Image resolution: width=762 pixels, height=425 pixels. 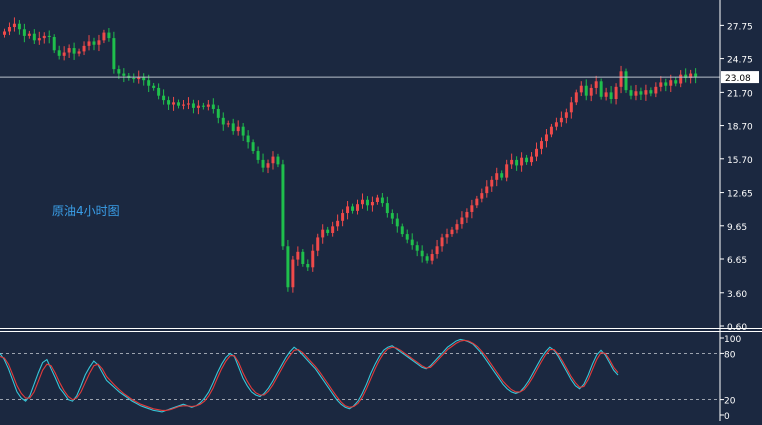 What do you see at coordinates (740, 128) in the screenshot?
I see `y-tick-label: 18.70` at bounding box center [740, 128].